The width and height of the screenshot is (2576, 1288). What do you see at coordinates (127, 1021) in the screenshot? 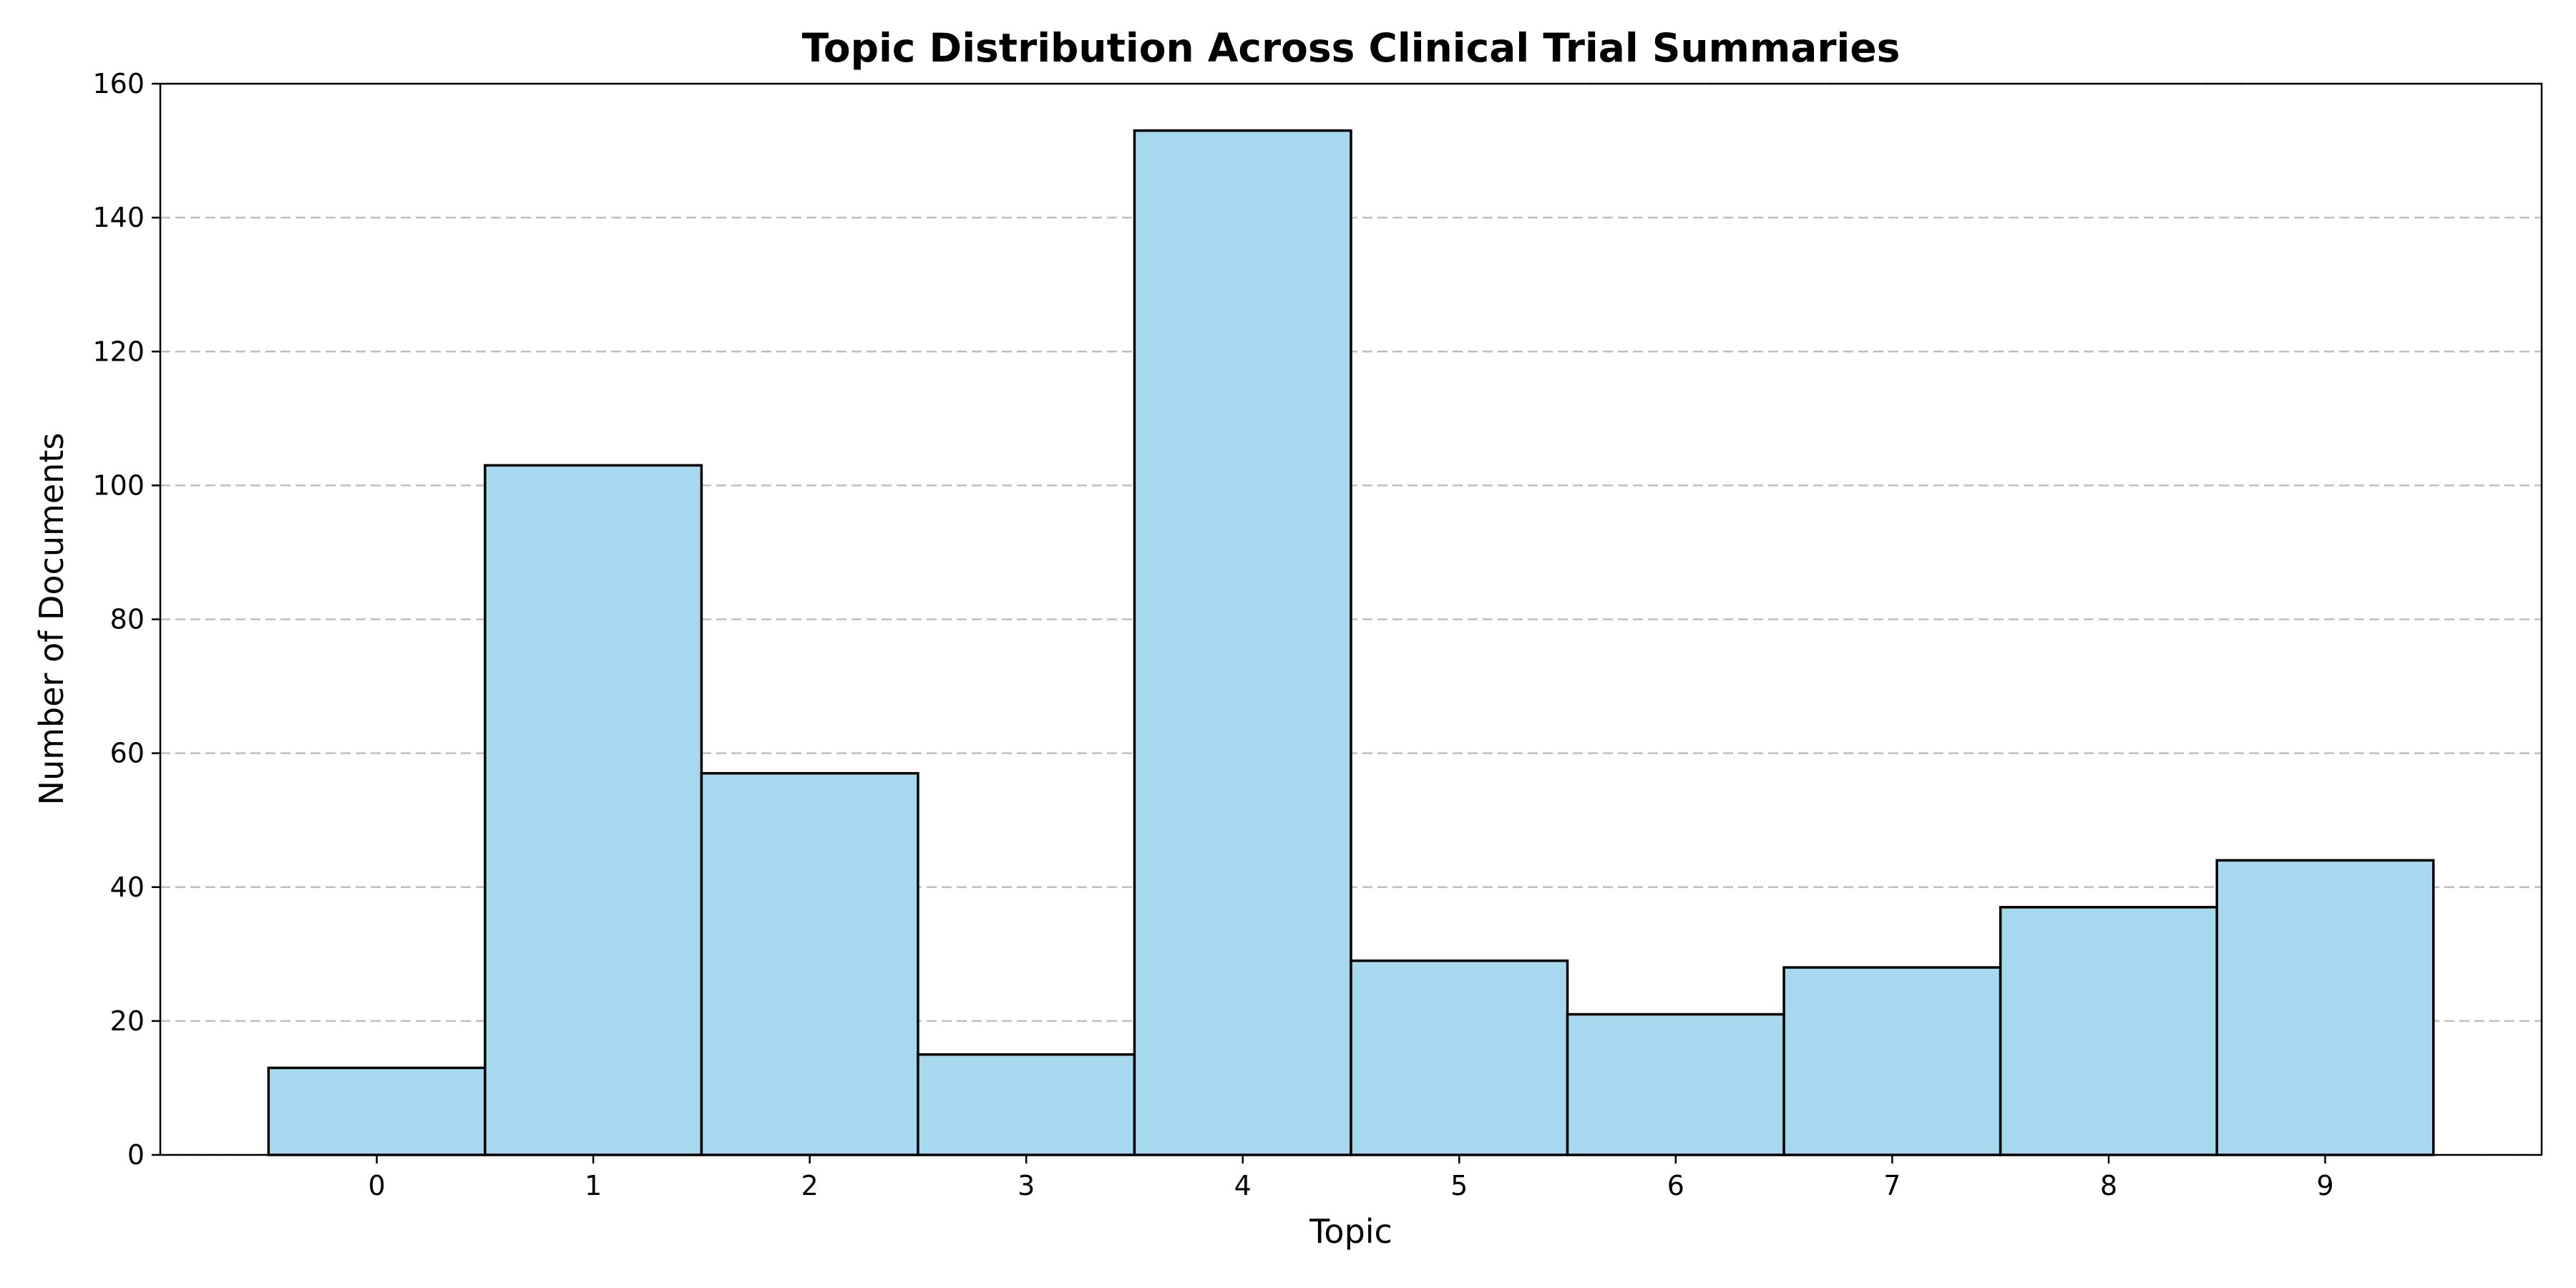
I see `y-tick-label: 20` at bounding box center [127, 1021].